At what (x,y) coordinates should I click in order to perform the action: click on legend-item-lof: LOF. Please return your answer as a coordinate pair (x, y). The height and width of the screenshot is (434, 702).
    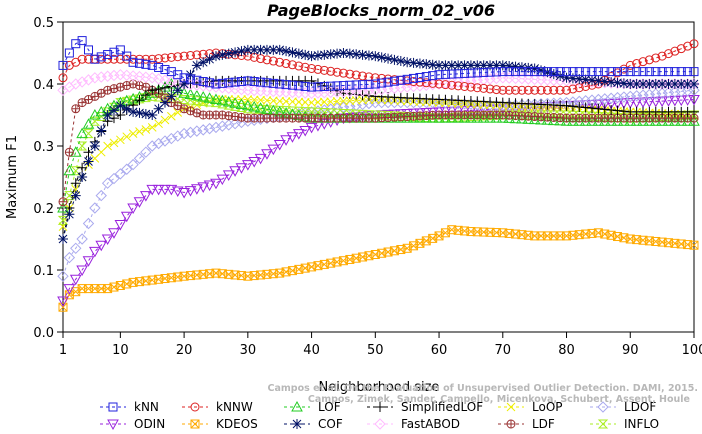
    Looking at the image, I should click on (312, 407).